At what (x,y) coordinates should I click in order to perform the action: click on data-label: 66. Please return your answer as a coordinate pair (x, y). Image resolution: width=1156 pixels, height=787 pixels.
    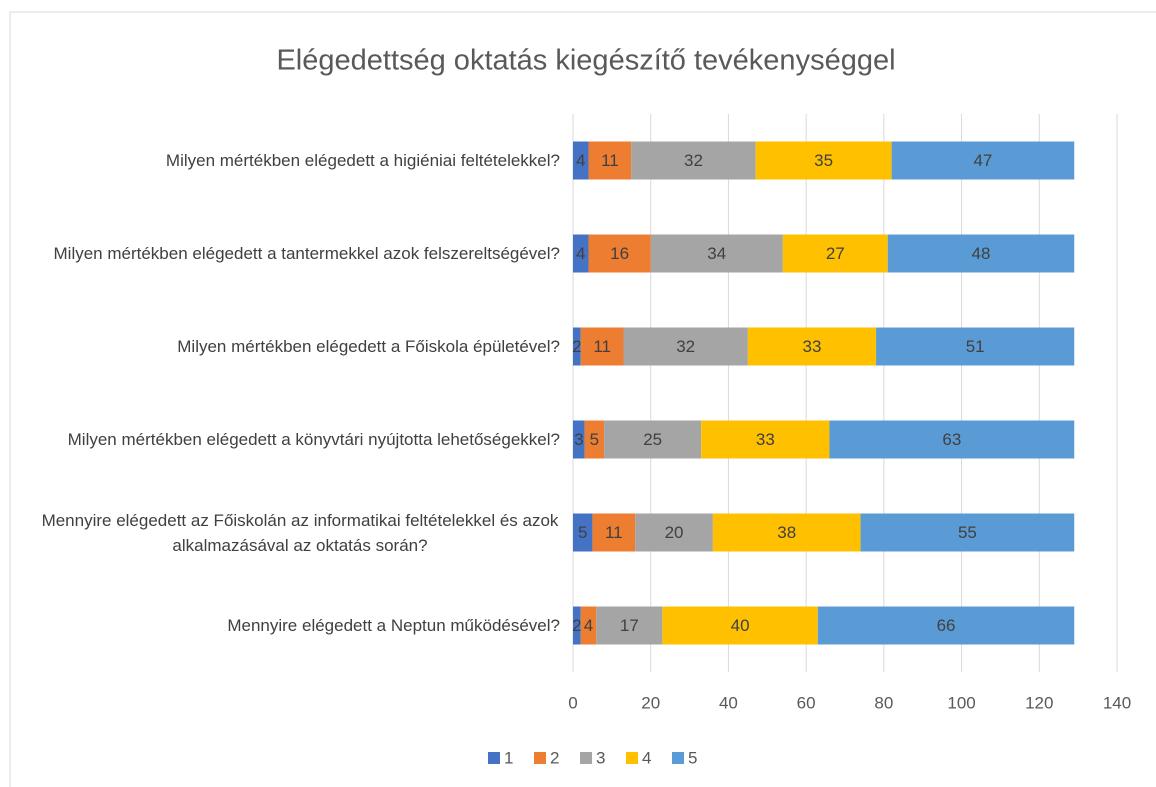
    Looking at the image, I should click on (946, 625).